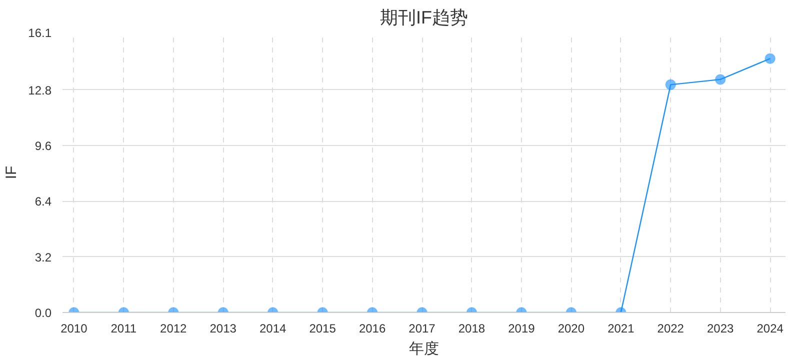 The width and height of the screenshot is (810, 360). What do you see at coordinates (43, 313) in the screenshot?
I see `y-tick-label: 0.0` at bounding box center [43, 313].